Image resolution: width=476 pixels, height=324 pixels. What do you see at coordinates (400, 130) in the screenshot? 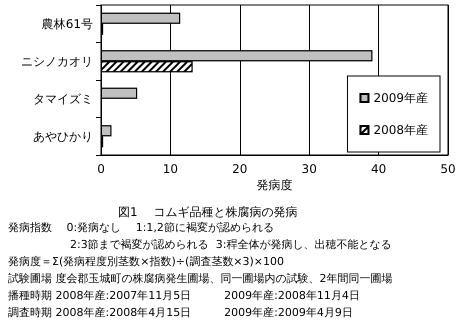
I see `legend-label: 2008年産` at bounding box center [400, 130].